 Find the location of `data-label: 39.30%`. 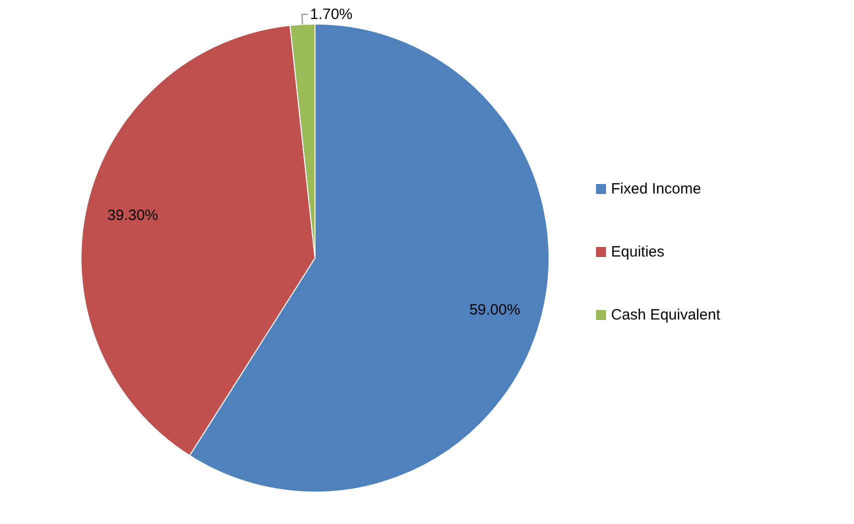

data-label: 39.30% is located at coordinates (132, 215).